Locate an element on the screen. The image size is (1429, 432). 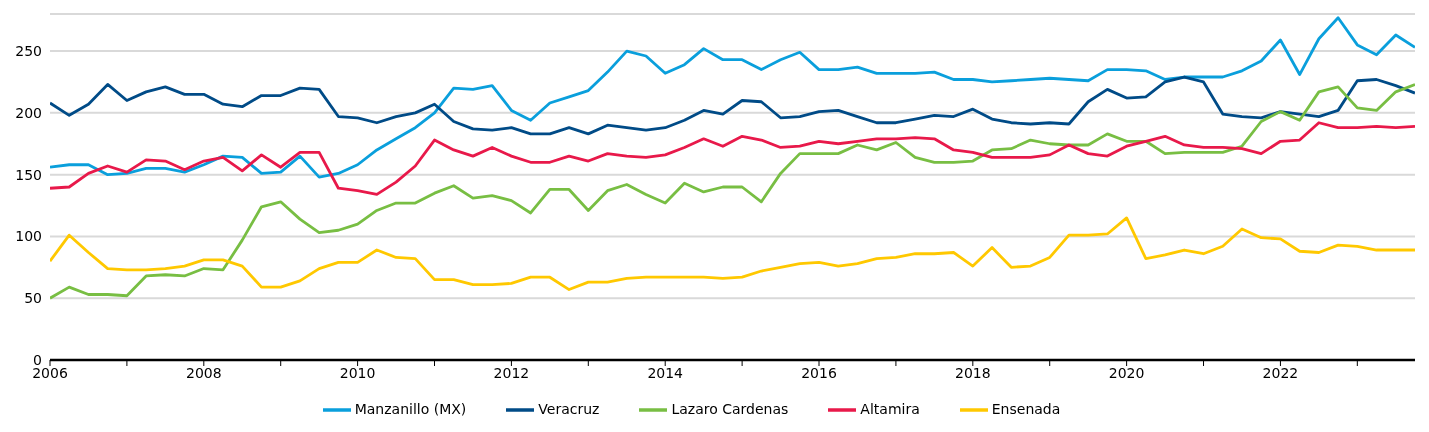
legend-label: Manzanillo (MX) is located at coordinates (410, 409).